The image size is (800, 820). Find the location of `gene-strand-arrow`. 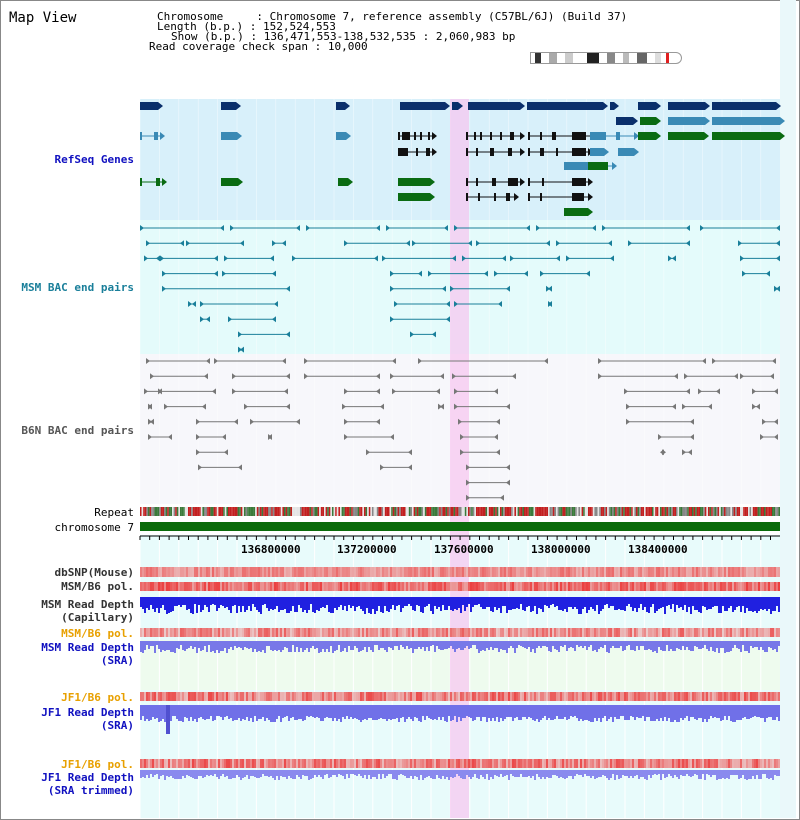

gene-strand-arrow is located at coordinates (162, 136).